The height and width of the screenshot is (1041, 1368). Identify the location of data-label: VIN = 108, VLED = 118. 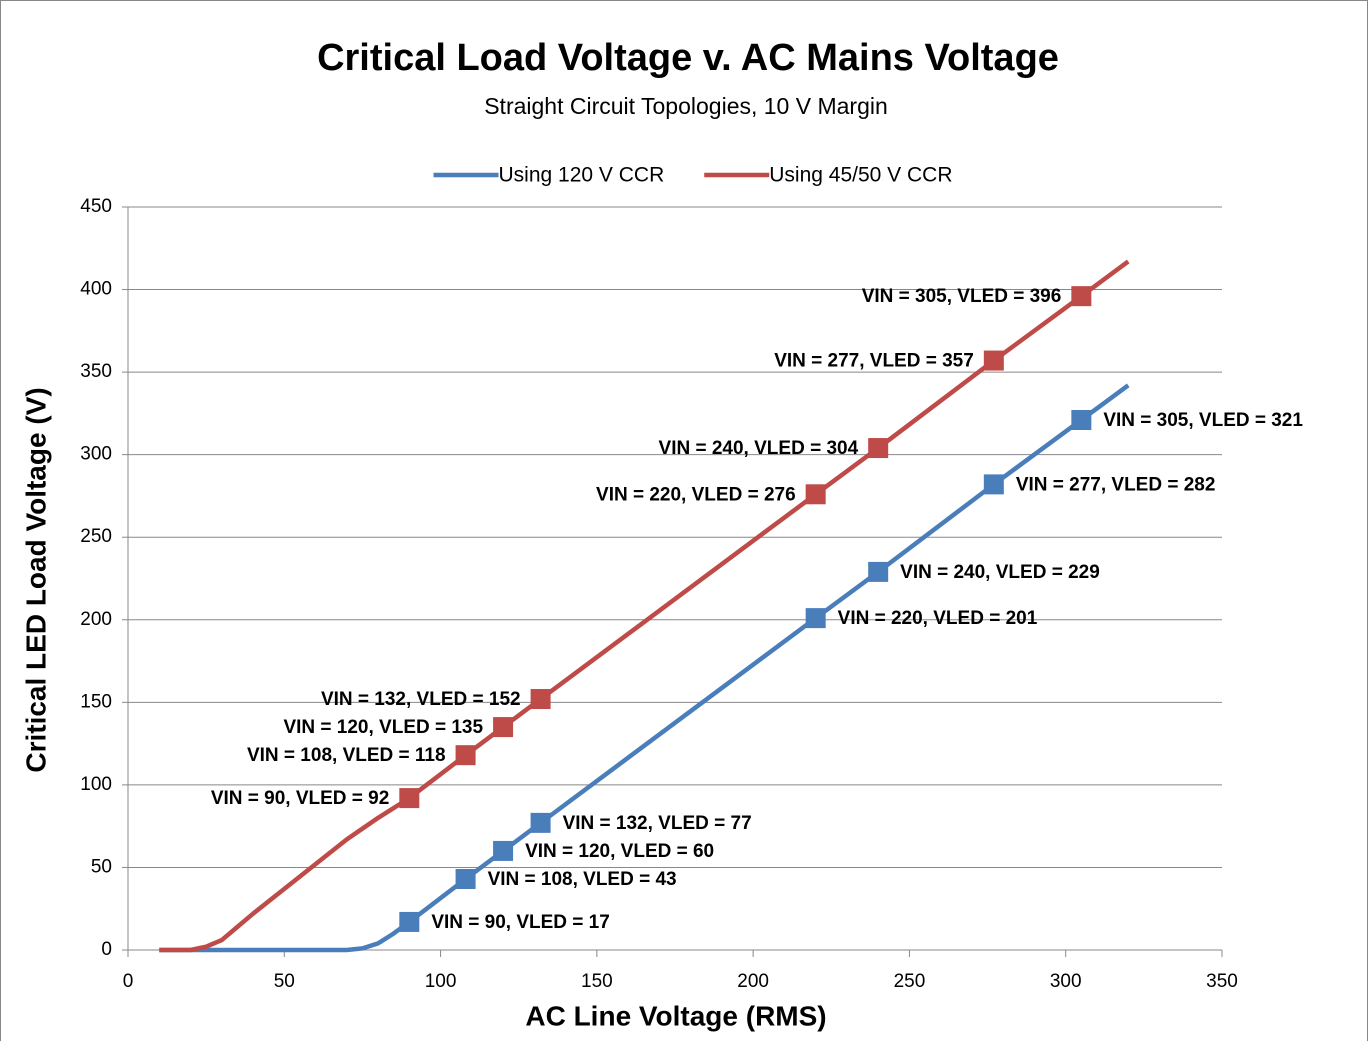
(346, 755).